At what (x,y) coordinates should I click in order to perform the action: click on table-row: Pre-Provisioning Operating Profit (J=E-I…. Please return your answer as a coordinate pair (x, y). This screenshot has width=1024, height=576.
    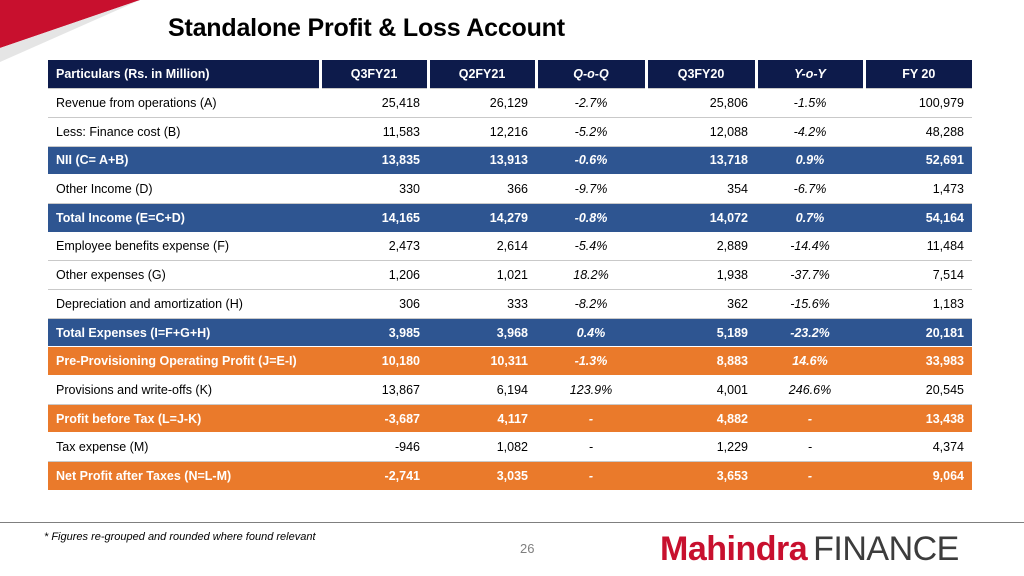
    Looking at the image, I should click on (510, 361).